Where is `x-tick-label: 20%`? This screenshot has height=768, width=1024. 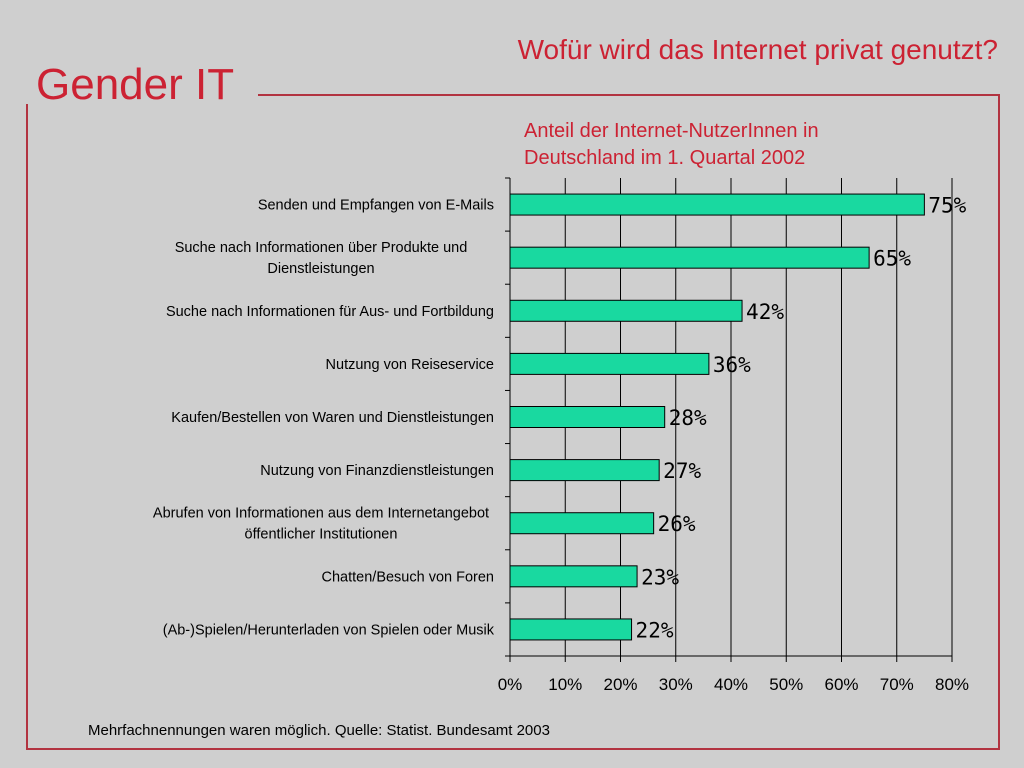
x-tick-label: 20% is located at coordinates (620, 684).